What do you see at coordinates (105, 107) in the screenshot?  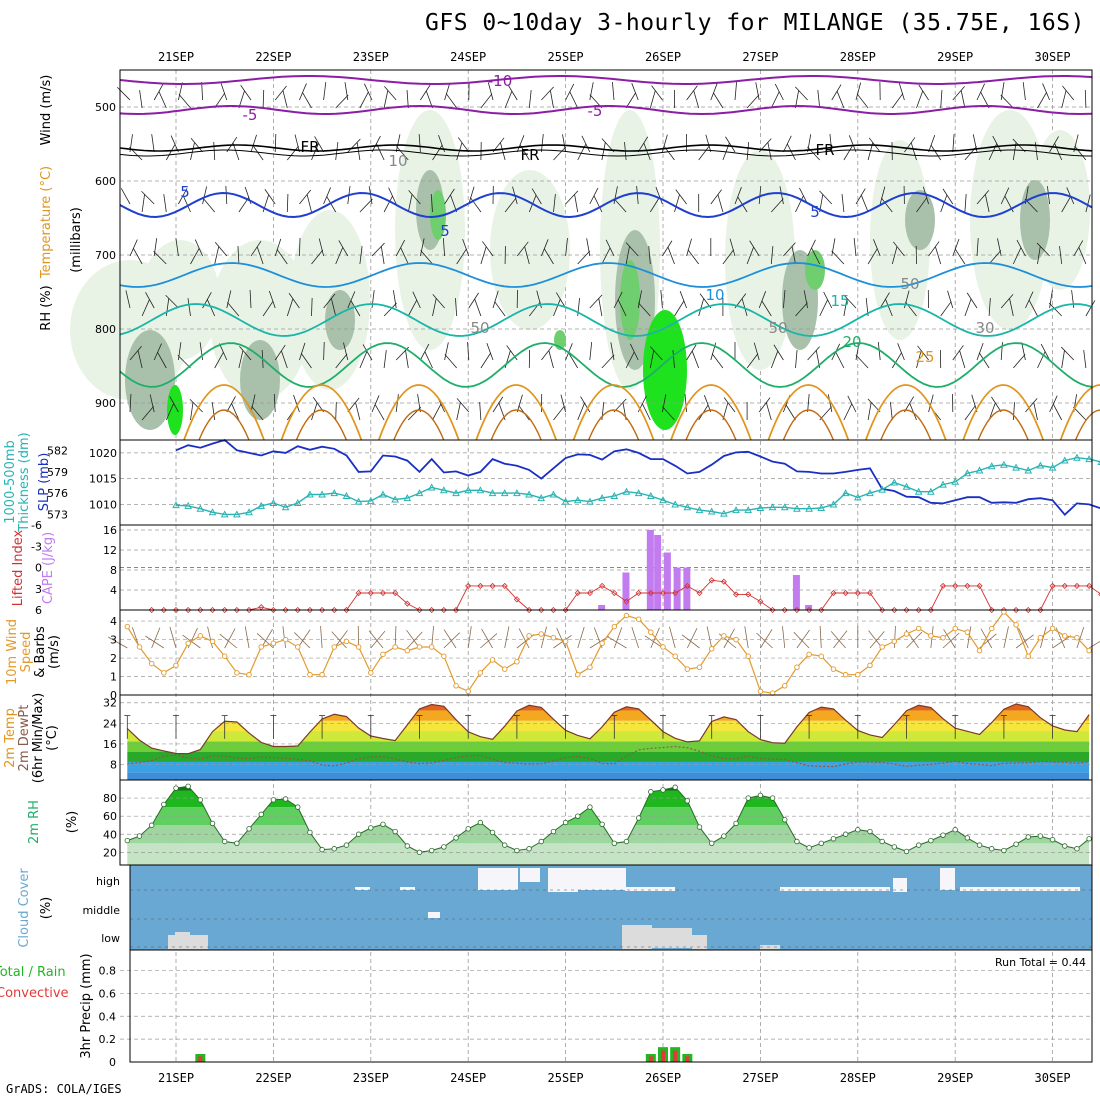 I see `tick-label: 500` at bounding box center [105, 107].